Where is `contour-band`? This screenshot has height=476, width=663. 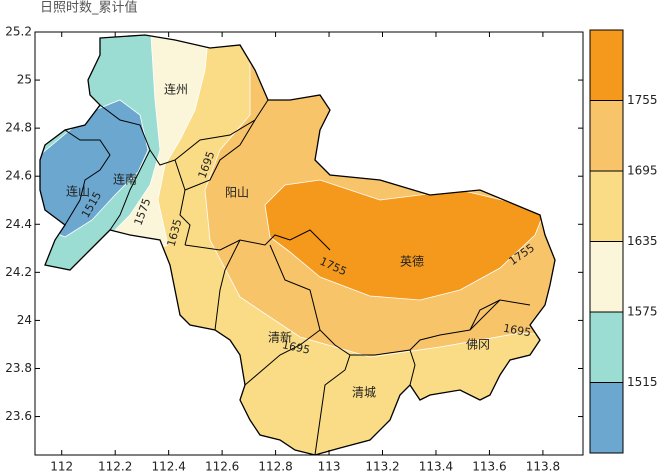
contour-band is located at coordinates (405, 240).